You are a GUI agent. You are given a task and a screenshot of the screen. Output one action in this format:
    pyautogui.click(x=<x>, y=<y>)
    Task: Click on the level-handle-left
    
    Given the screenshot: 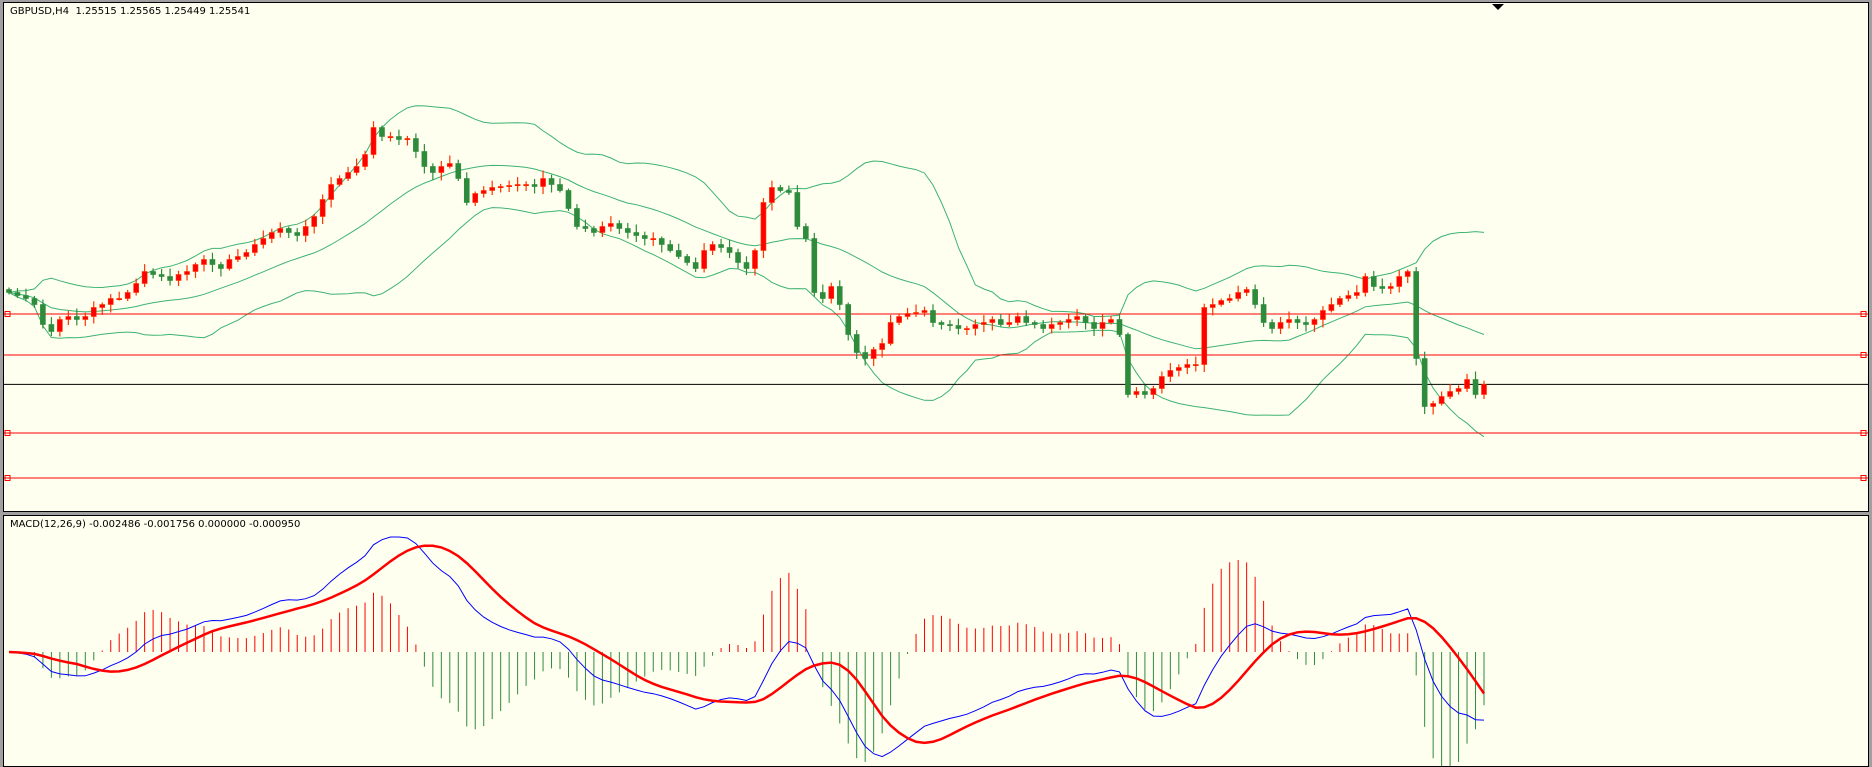 What is the action you would take?
    pyautogui.click(x=7, y=314)
    